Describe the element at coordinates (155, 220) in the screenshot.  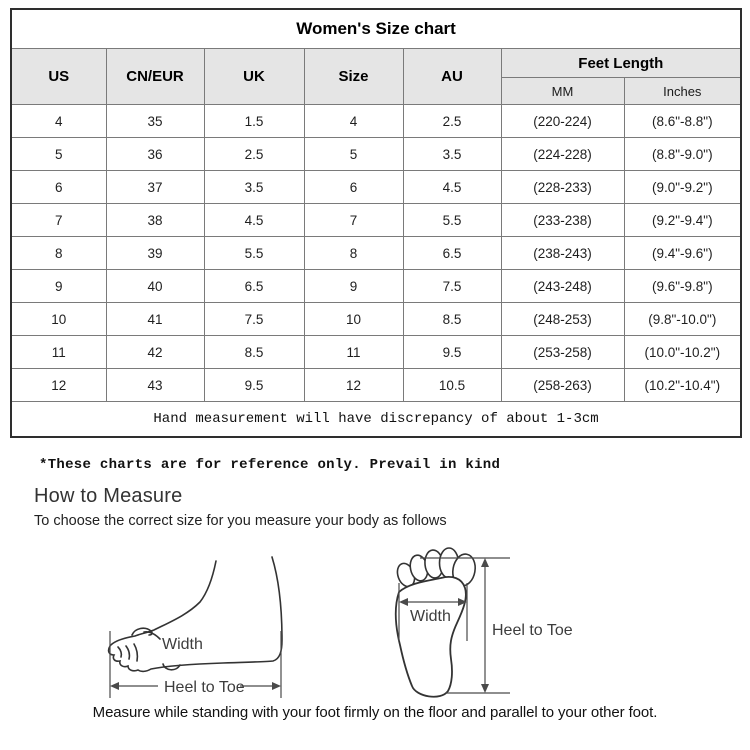
I see `size-cell: 38` at that location.